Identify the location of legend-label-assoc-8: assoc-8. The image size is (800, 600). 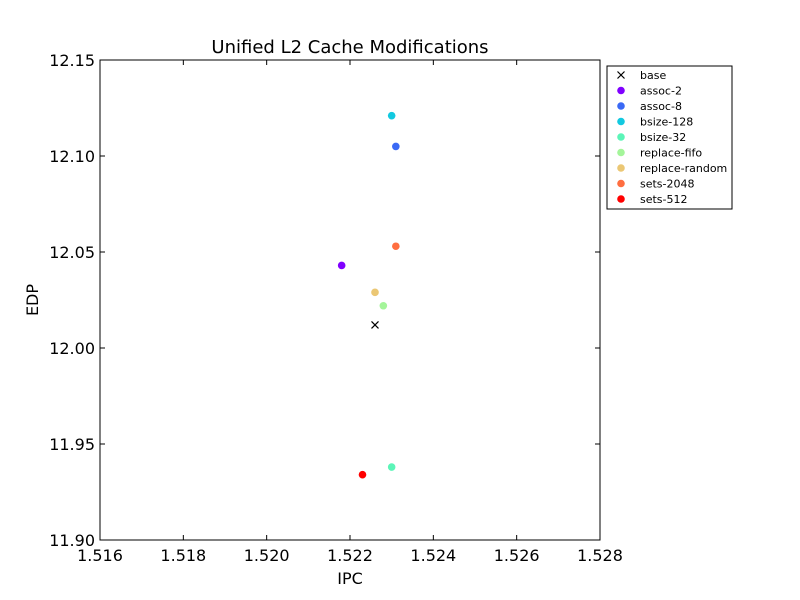
(661, 106).